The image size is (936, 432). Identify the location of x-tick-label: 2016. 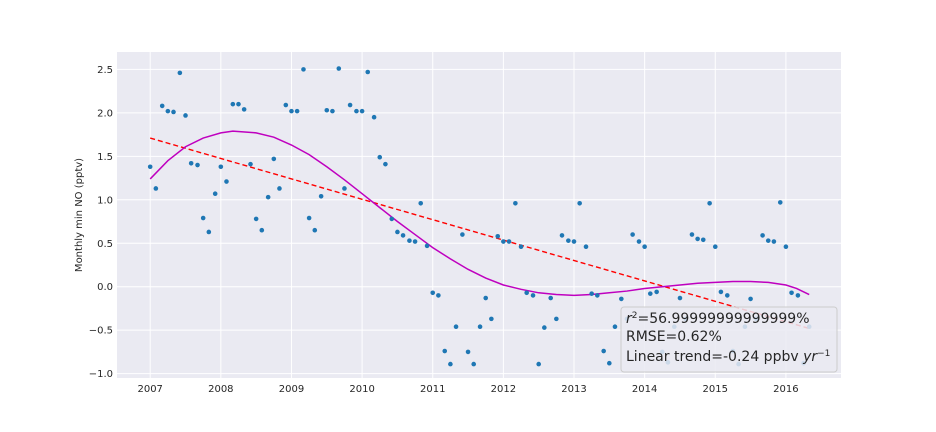
(785, 389).